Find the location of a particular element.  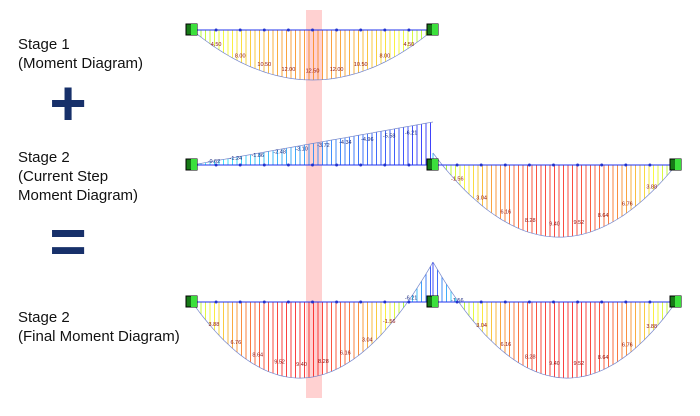

moment-value: -3.10 is located at coordinates (301, 149).